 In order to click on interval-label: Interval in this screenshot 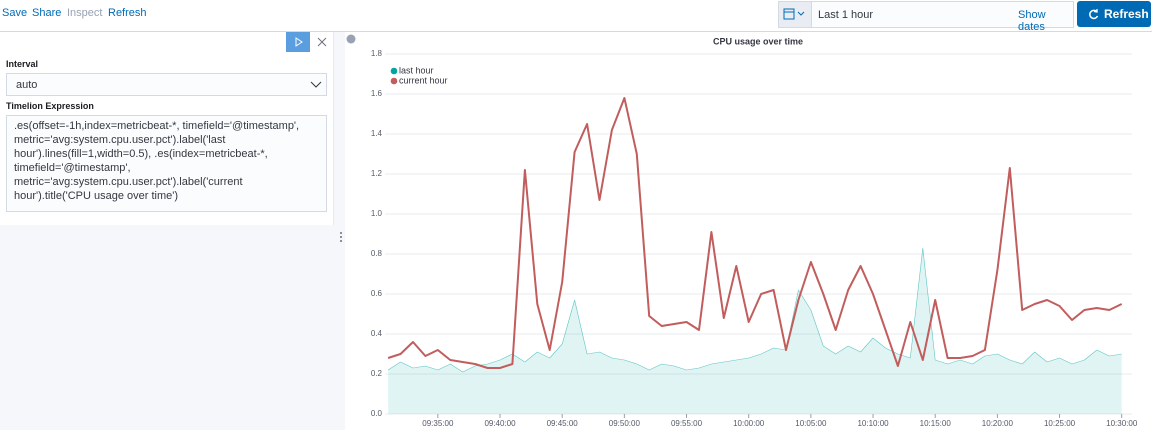, I will do `click(22, 64)`.